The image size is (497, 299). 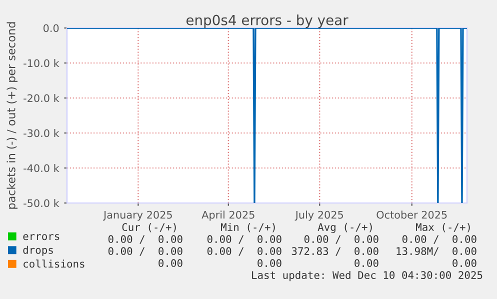 I want to click on text: Min (-/+), so click(x=248, y=227).